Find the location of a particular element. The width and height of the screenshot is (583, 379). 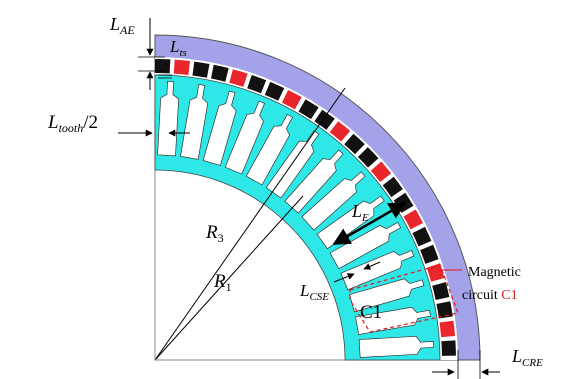

r1-line is located at coordinates (229, 278).